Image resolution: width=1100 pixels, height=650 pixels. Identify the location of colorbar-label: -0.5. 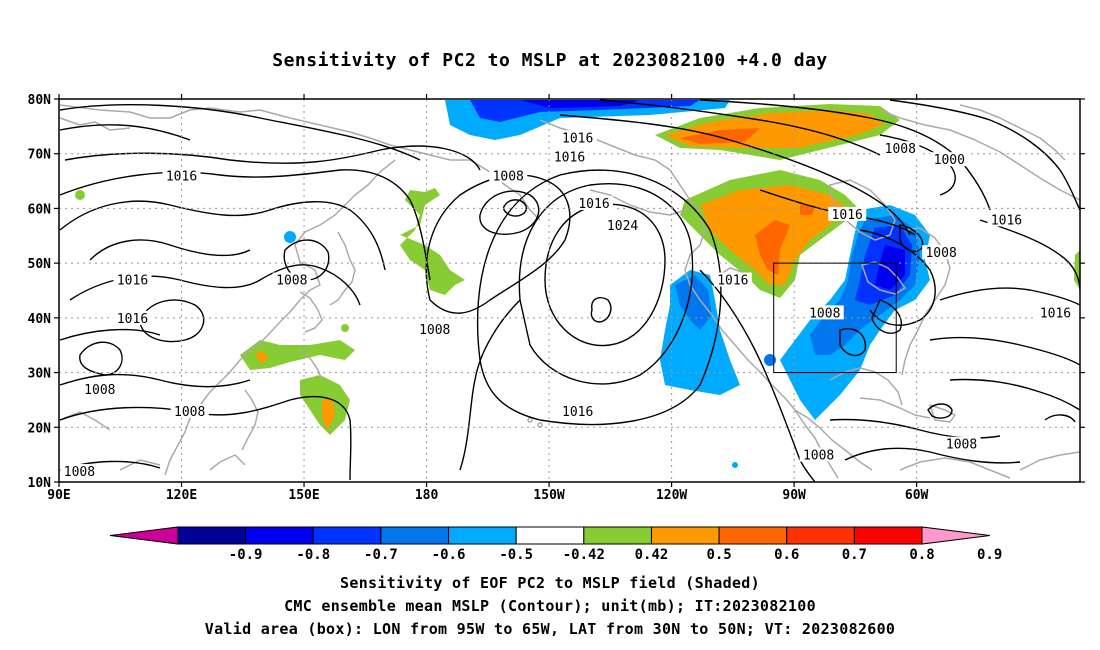
(516, 555).